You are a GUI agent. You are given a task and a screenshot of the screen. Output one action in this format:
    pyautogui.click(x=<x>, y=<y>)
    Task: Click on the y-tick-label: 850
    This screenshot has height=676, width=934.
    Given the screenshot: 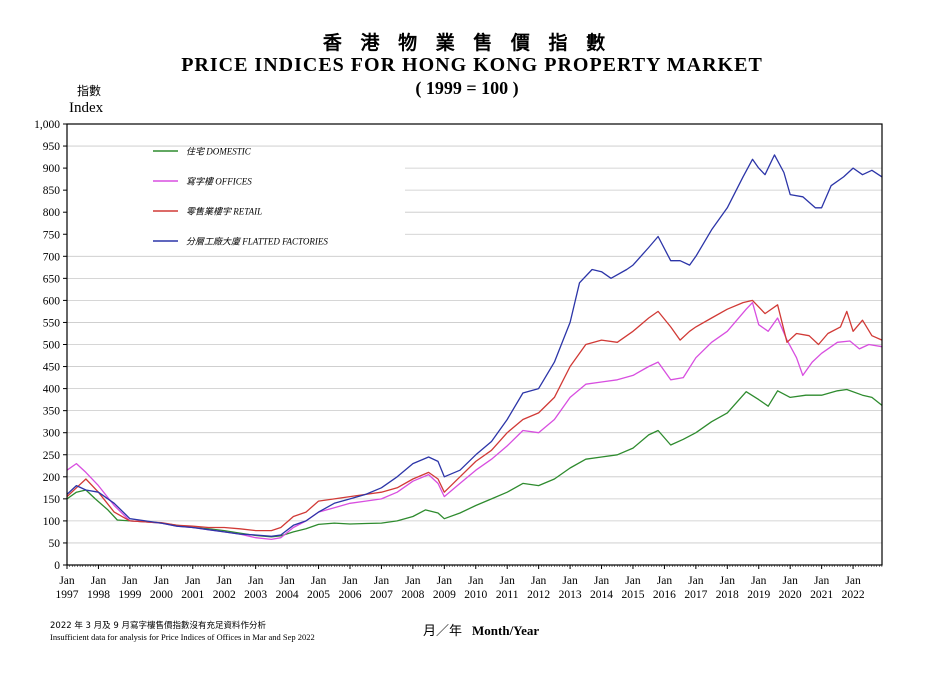 What is the action you would take?
    pyautogui.click(x=52, y=191)
    